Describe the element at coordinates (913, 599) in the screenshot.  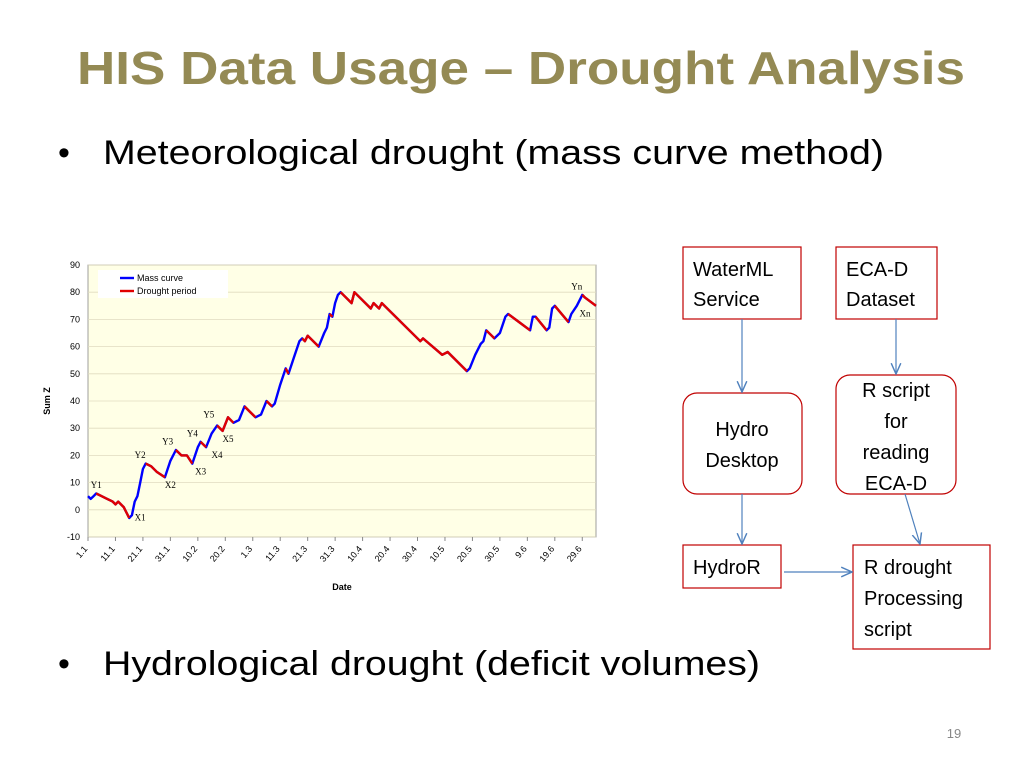
I see `node-label: R drought Processing script` at that location.